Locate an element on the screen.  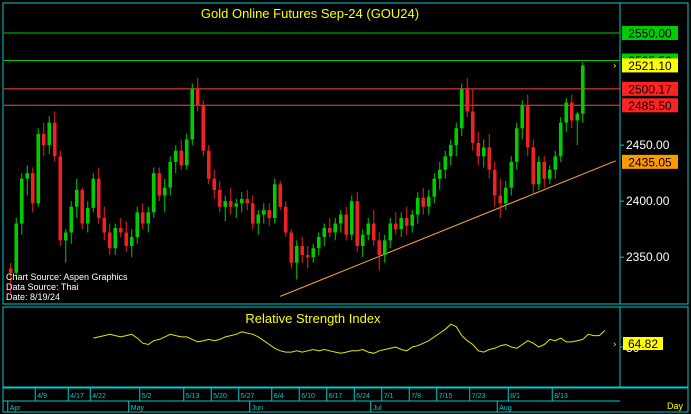
rsi-series is located at coordinates (349, 338).